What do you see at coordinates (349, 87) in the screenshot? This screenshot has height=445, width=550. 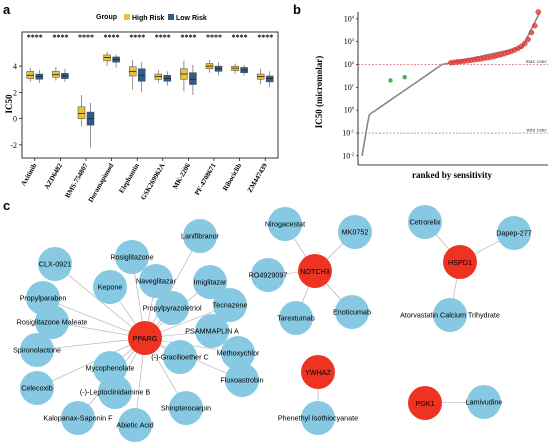 I see `y-tick-label: 10¹` at bounding box center [349, 87].